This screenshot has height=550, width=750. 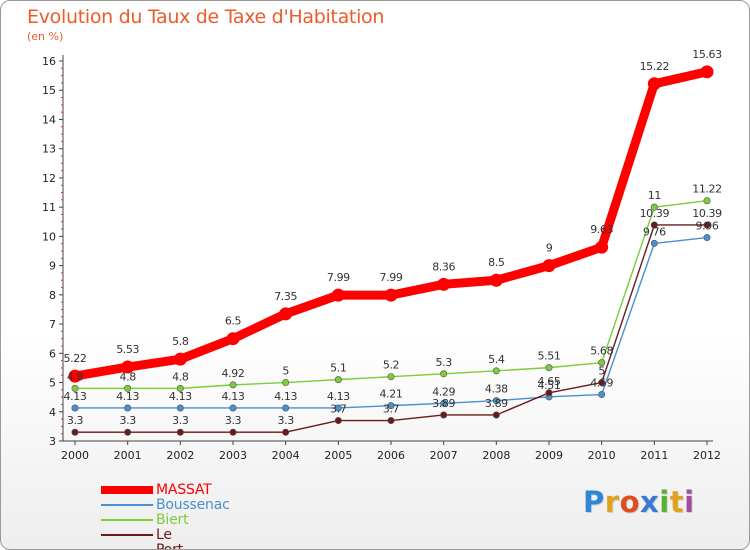 I want to click on data-label: 5.53, so click(x=127, y=349).